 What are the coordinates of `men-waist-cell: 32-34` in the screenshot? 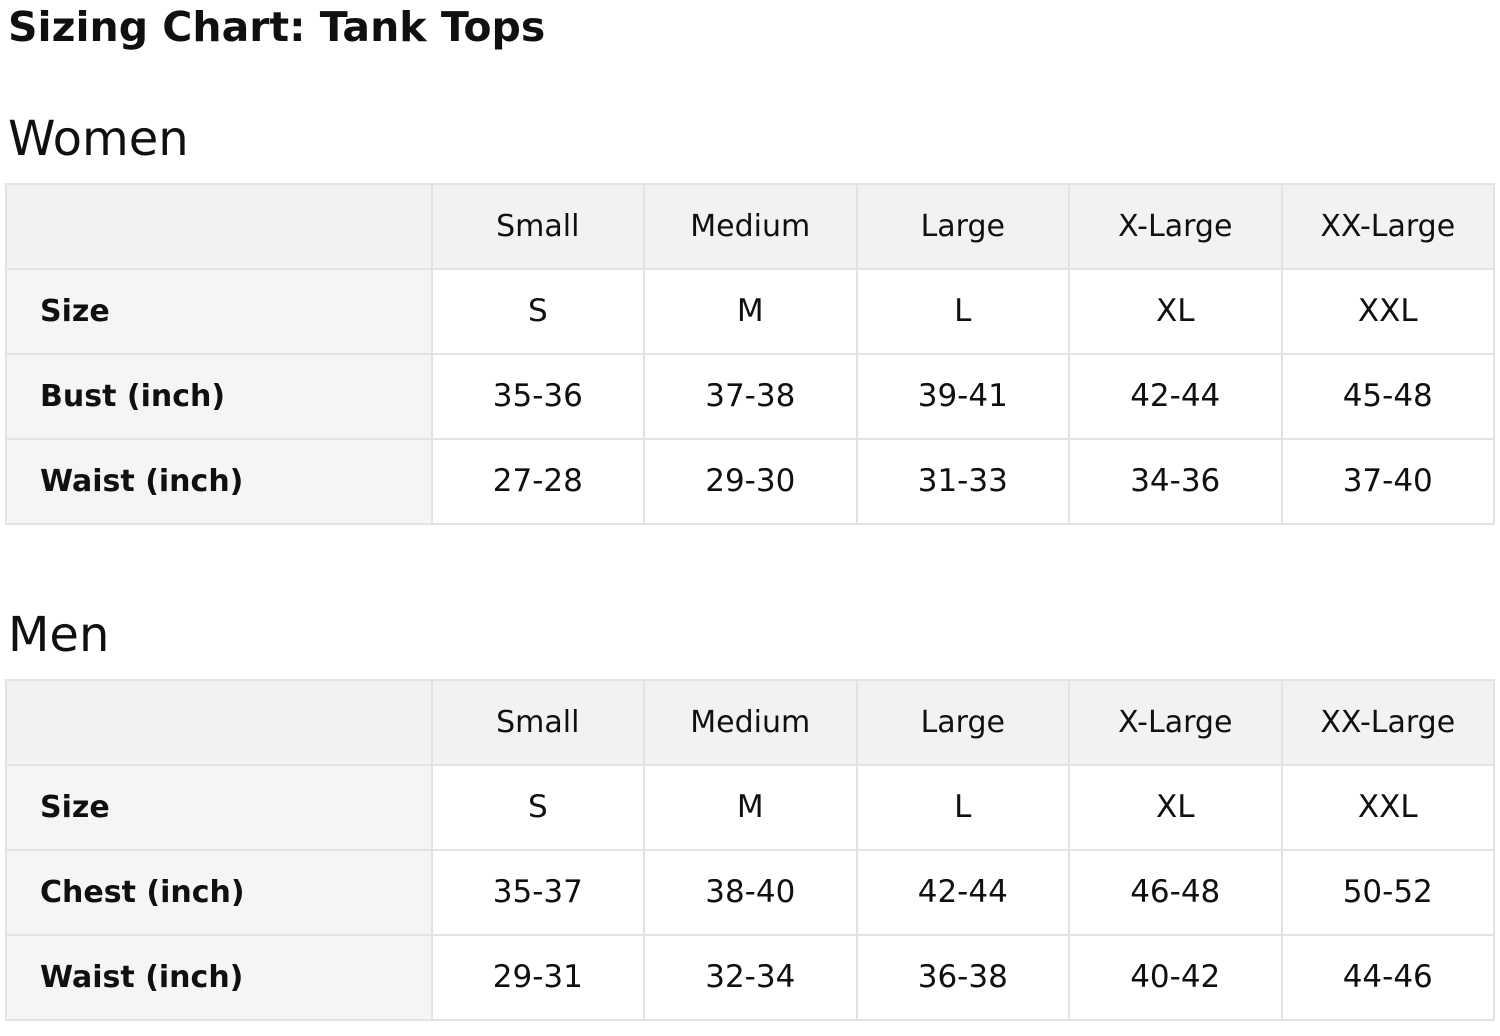 It's located at (750, 977).